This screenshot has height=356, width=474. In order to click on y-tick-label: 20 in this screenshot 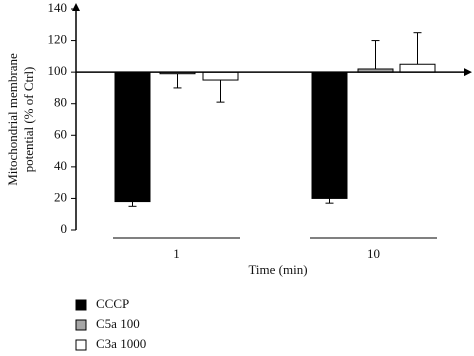, I will do `click(60, 196)`.